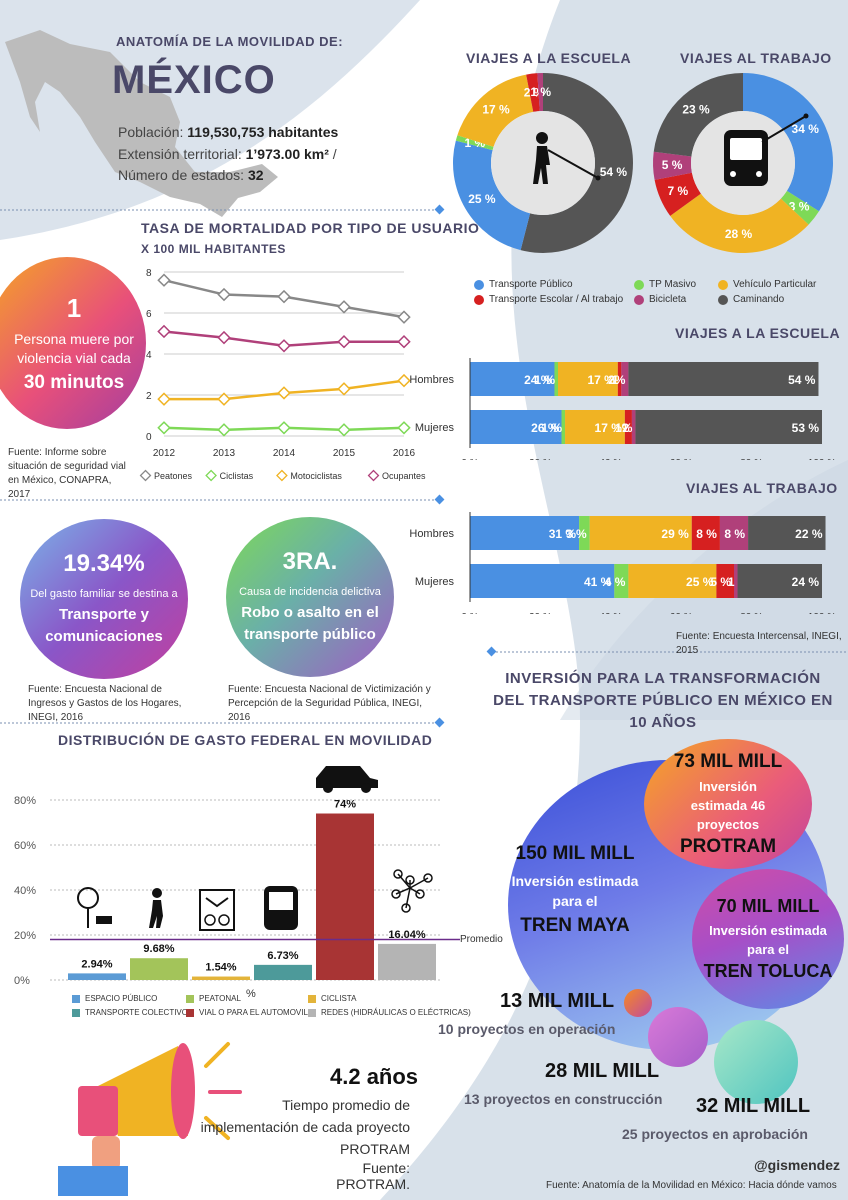 The image size is (848, 1200). What do you see at coordinates (247, 1012) in the screenshot?
I see `fed-legend-vial: VIAL O PARA EL AUTOMOVIL` at bounding box center [247, 1012].